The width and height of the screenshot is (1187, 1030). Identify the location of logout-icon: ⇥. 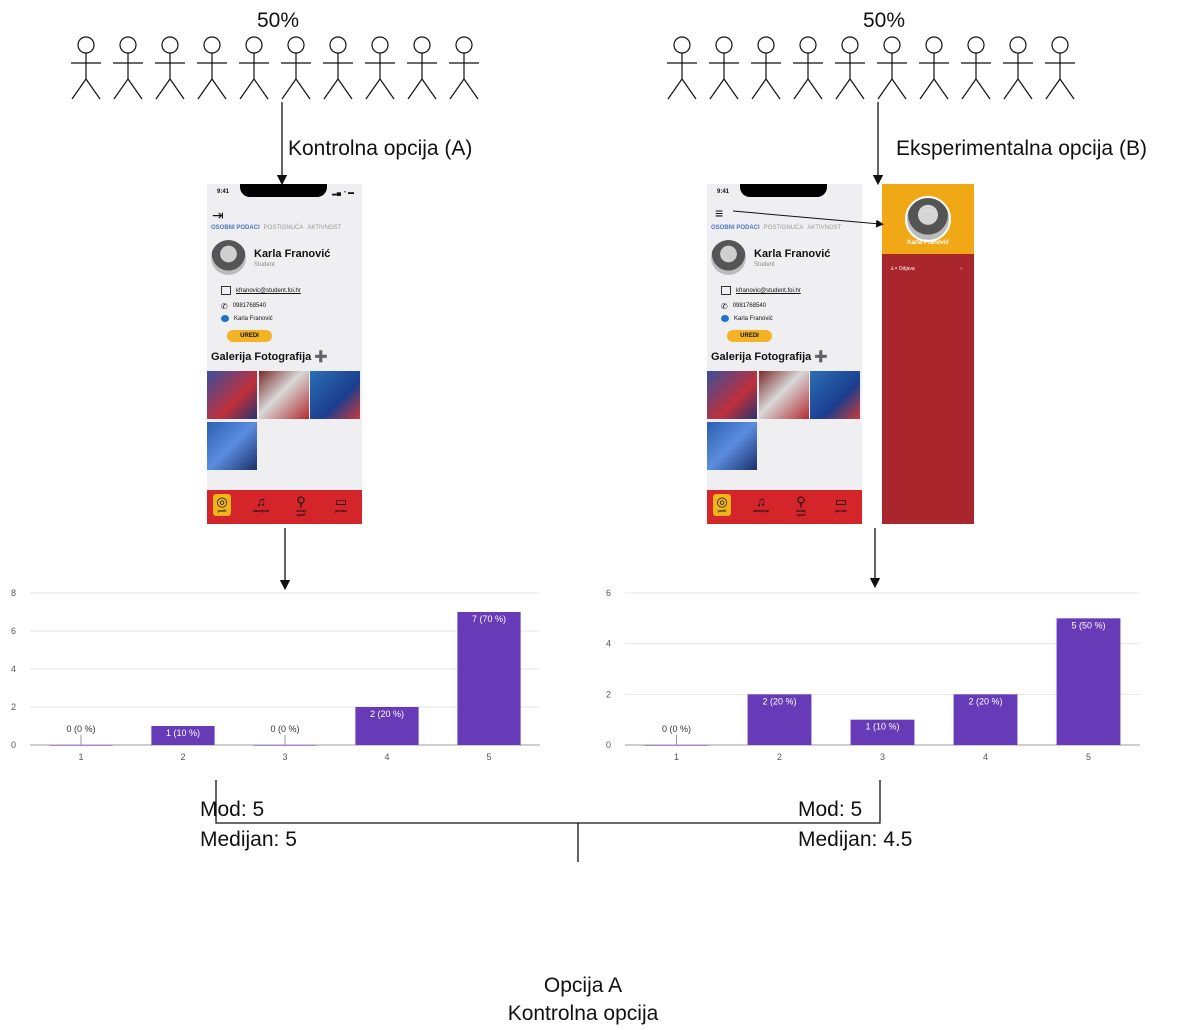
(218, 215).